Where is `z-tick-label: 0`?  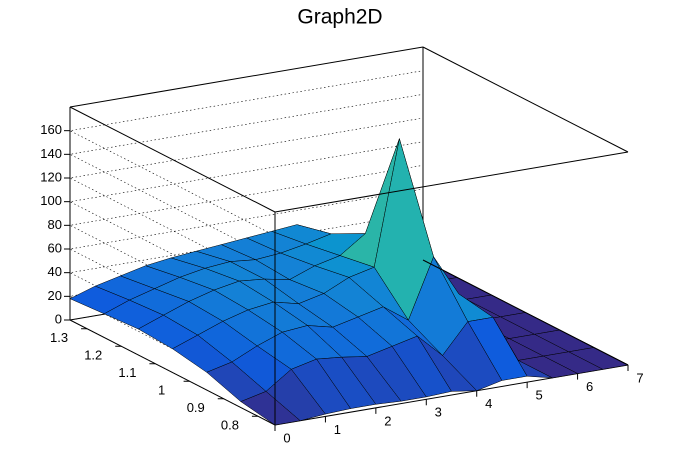 z-tick-label: 0 is located at coordinates (58, 318).